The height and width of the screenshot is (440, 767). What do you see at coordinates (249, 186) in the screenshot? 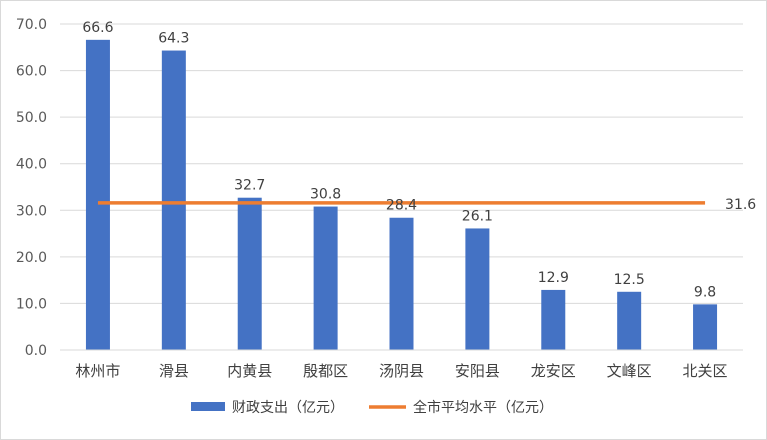
I see `bar-data-label: 32.7` at bounding box center [249, 186].